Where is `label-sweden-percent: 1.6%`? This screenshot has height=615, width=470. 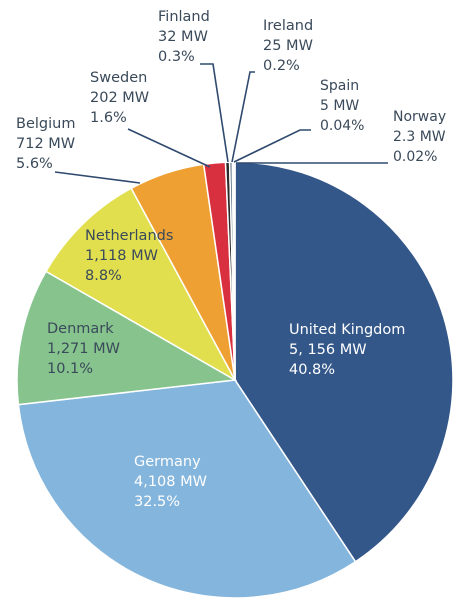 label-sweden-percent: 1.6% is located at coordinates (108, 118).